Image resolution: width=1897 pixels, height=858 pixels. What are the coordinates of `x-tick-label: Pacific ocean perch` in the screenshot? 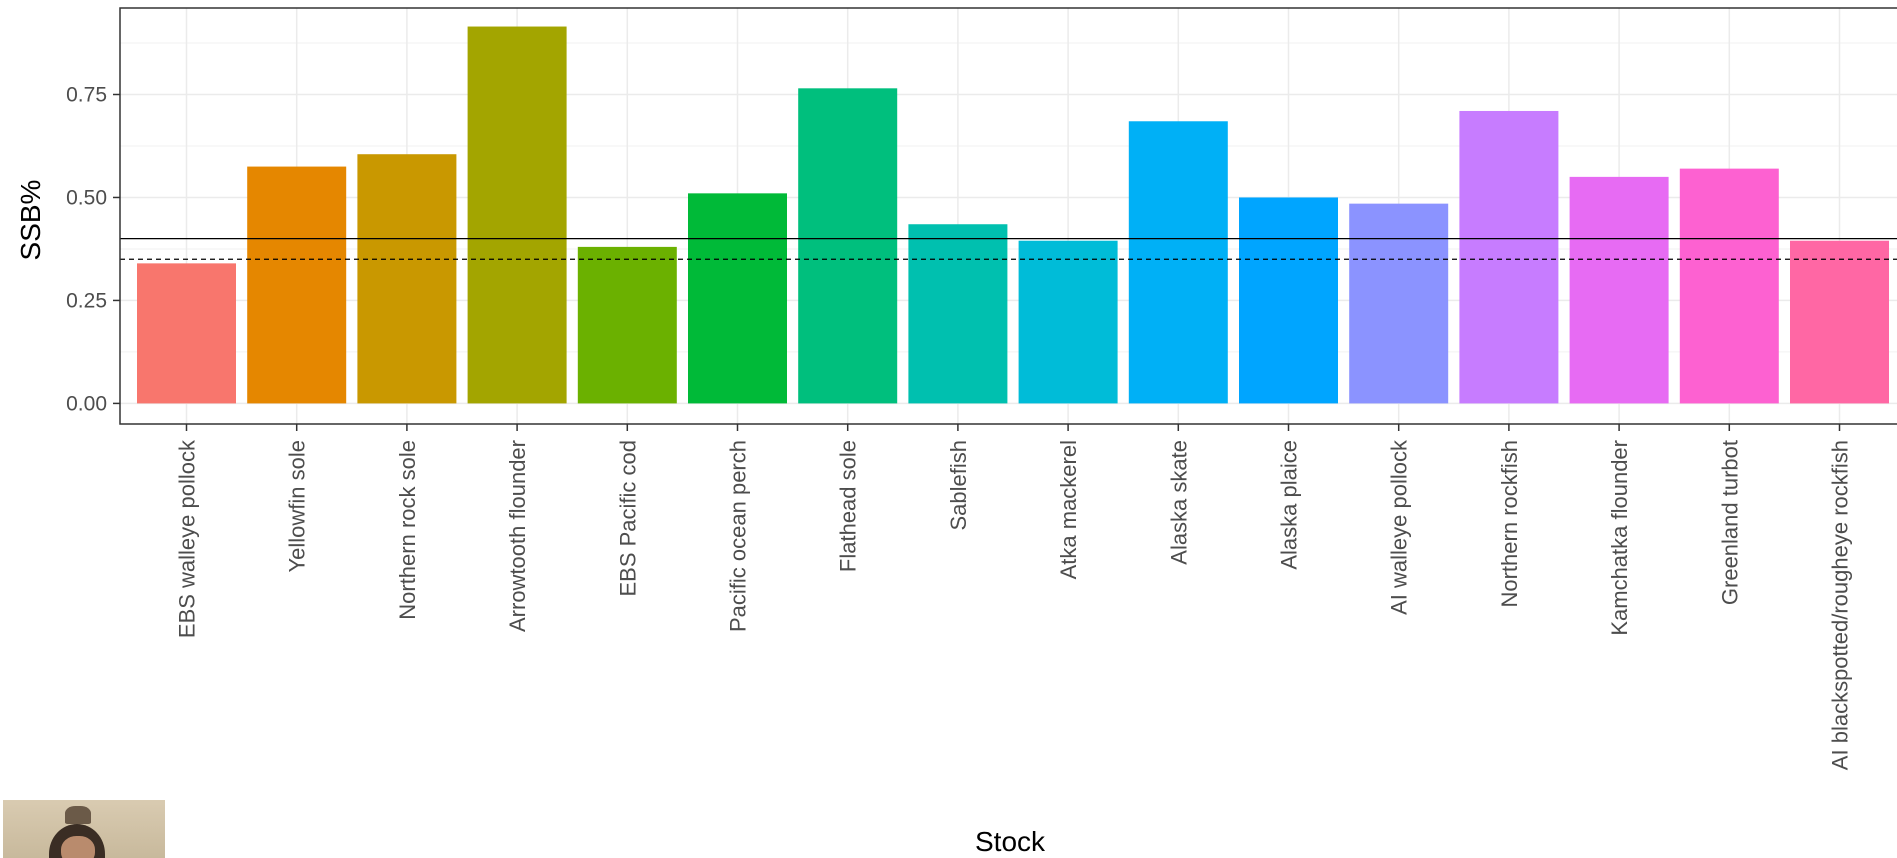 It's located at (738, 536).